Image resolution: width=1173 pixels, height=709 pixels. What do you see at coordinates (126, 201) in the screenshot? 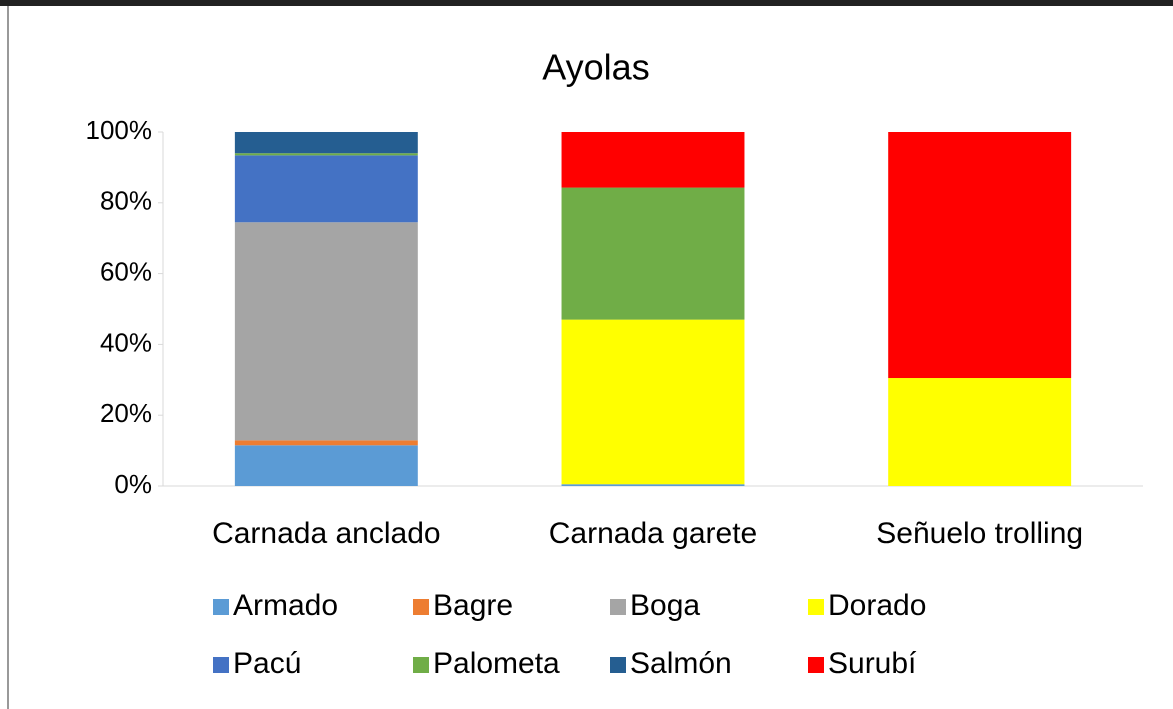
I see `y-tick-label: 80%` at bounding box center [126, 201].